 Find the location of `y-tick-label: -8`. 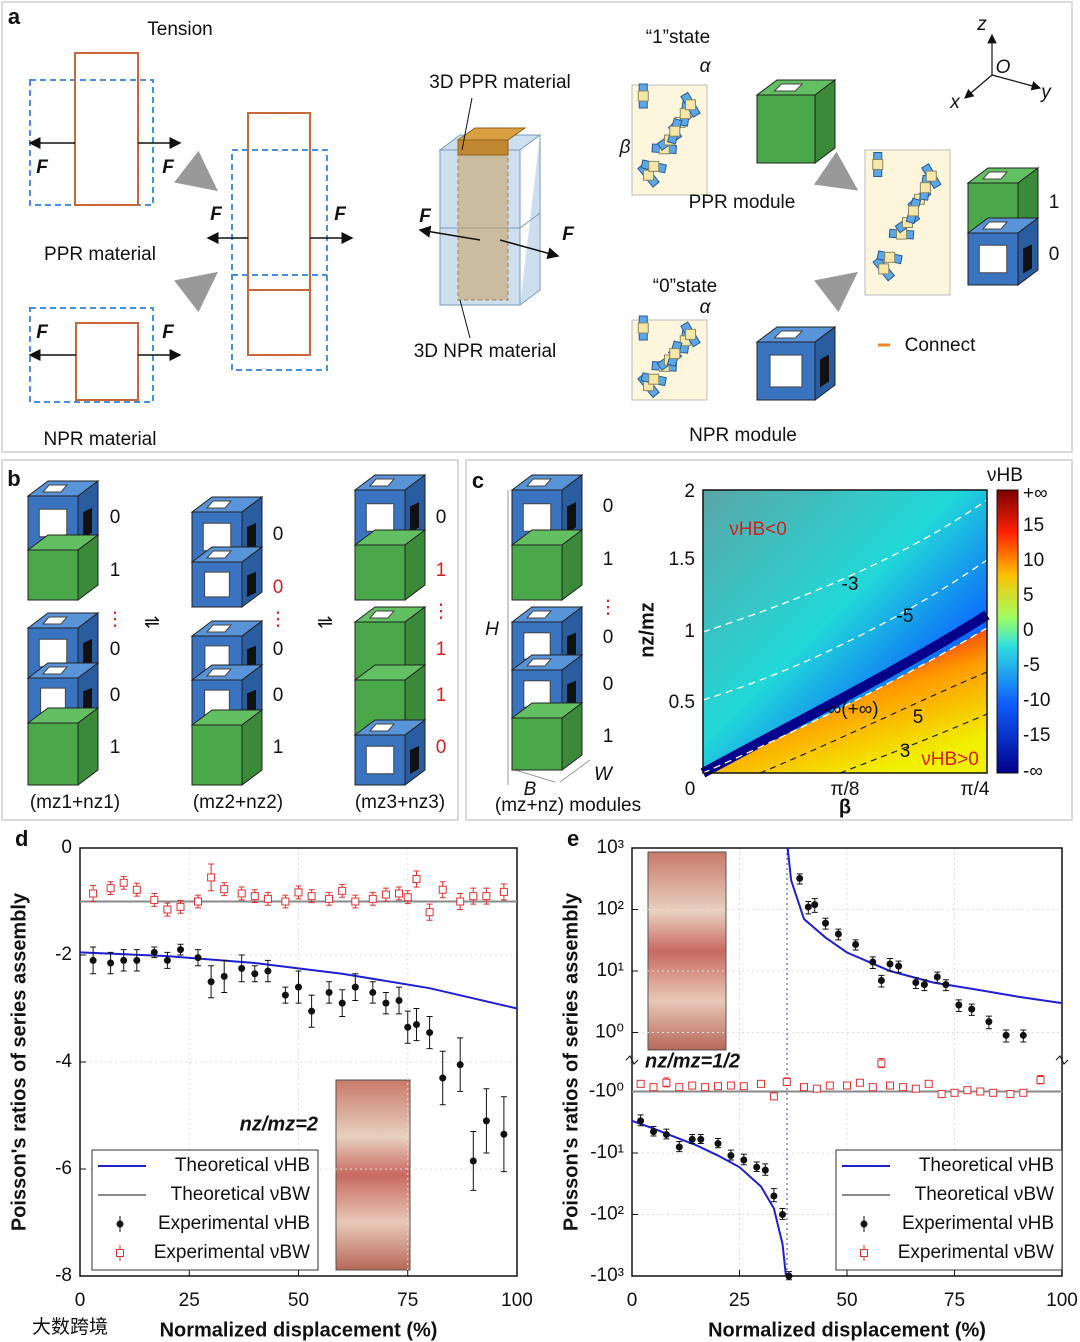

y-tick-label: -8 is located at coordinates (63, 1275).